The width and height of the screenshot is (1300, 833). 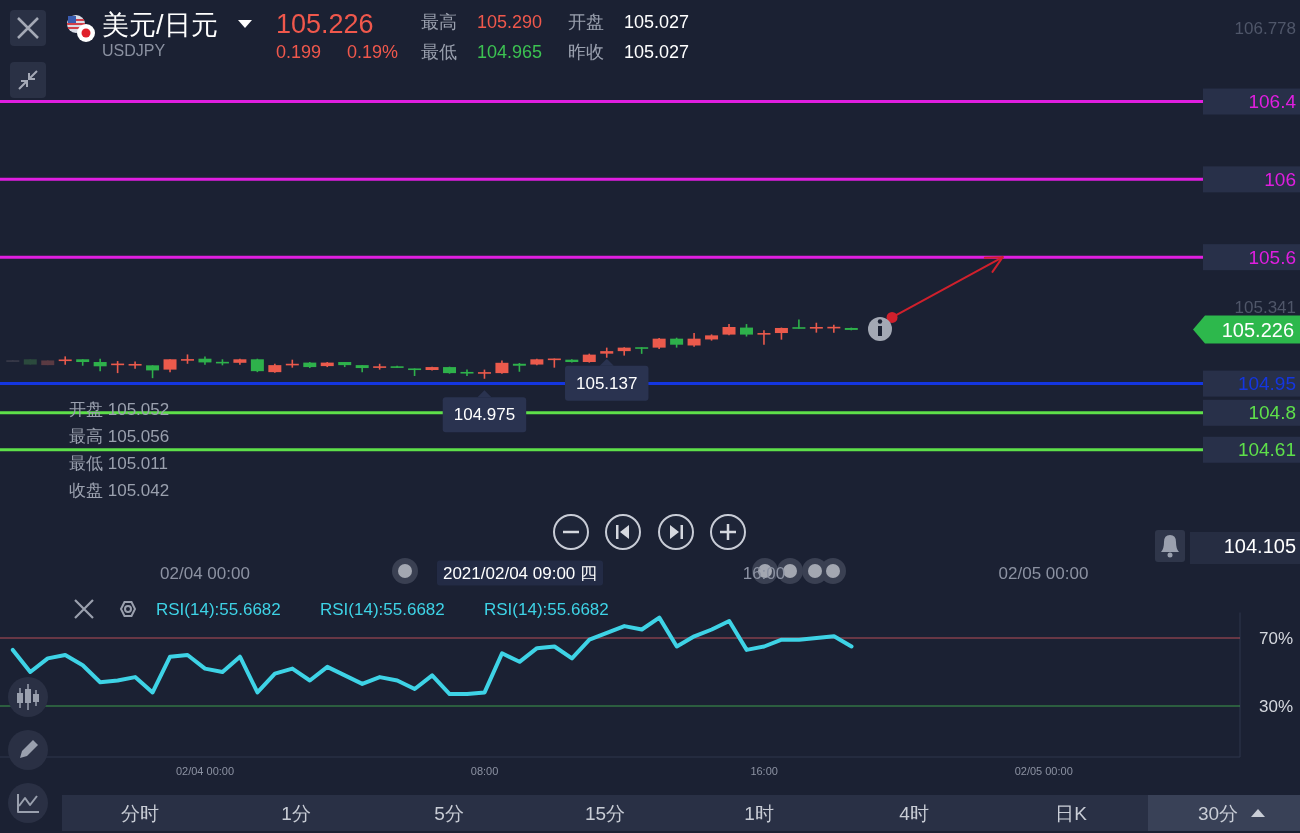 What do you see at coordinates (510, 52) in the screenshot?
I see `annotation: 104.965` at bounding box center [510, 52].